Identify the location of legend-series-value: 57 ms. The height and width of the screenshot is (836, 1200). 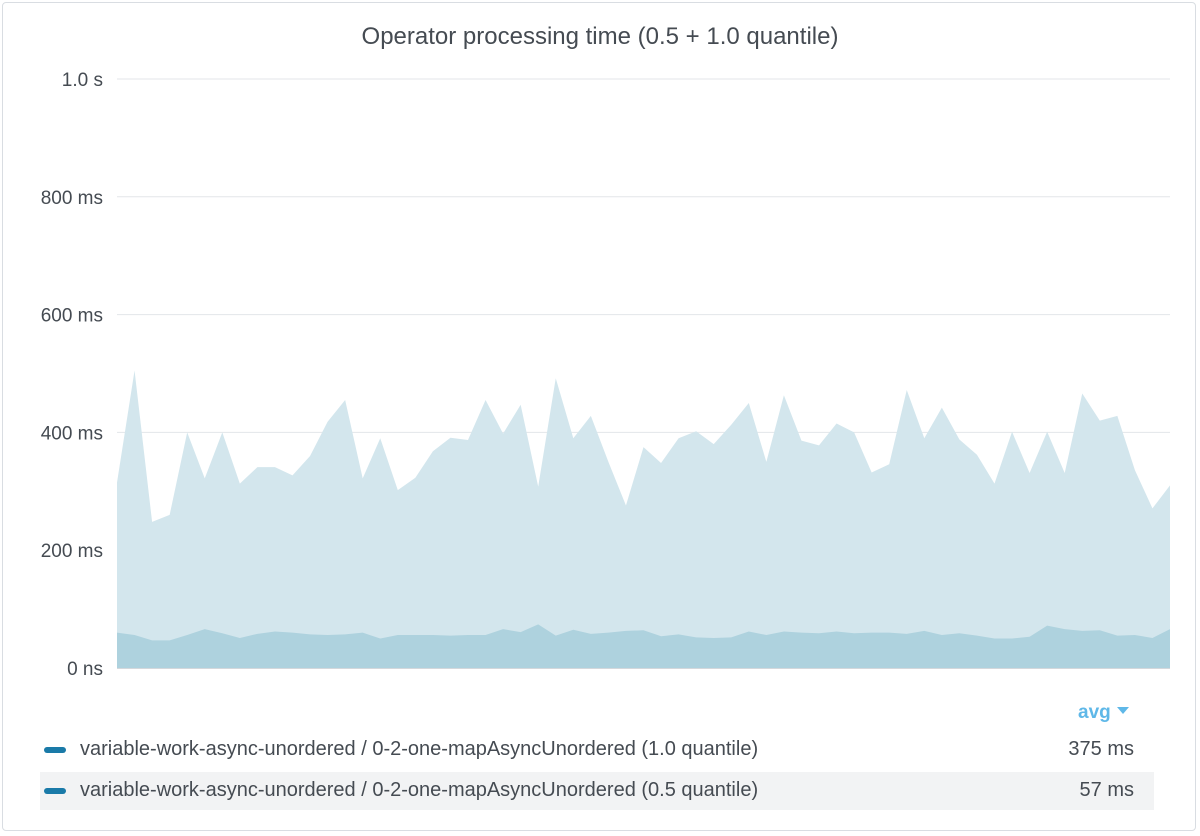
(1106, 790).